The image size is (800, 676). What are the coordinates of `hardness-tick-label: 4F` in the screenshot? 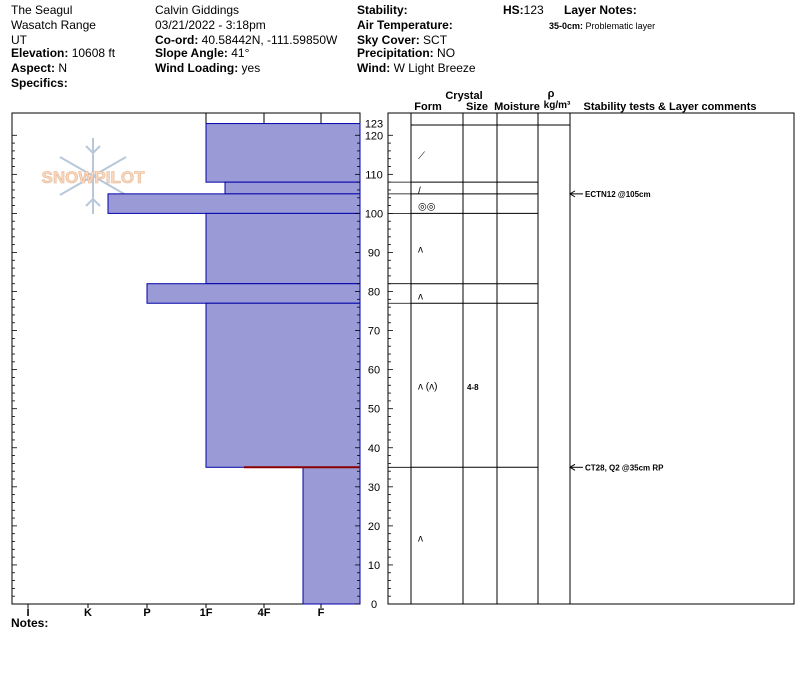 It's located at (264, 613).